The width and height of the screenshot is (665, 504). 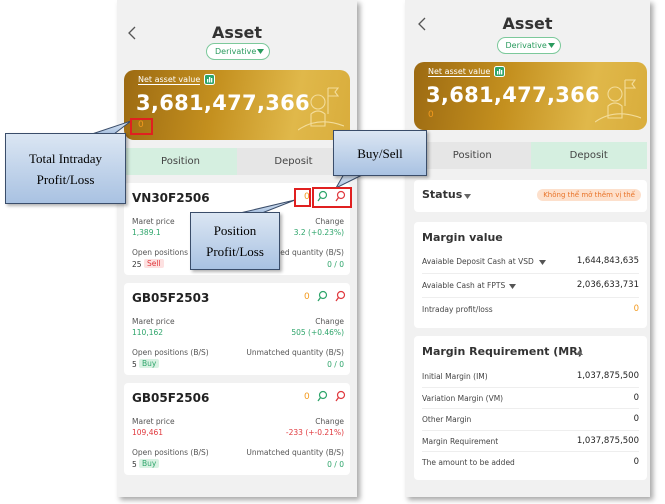 I want to click on side-badge: Sell, so click(x=154, y=263).